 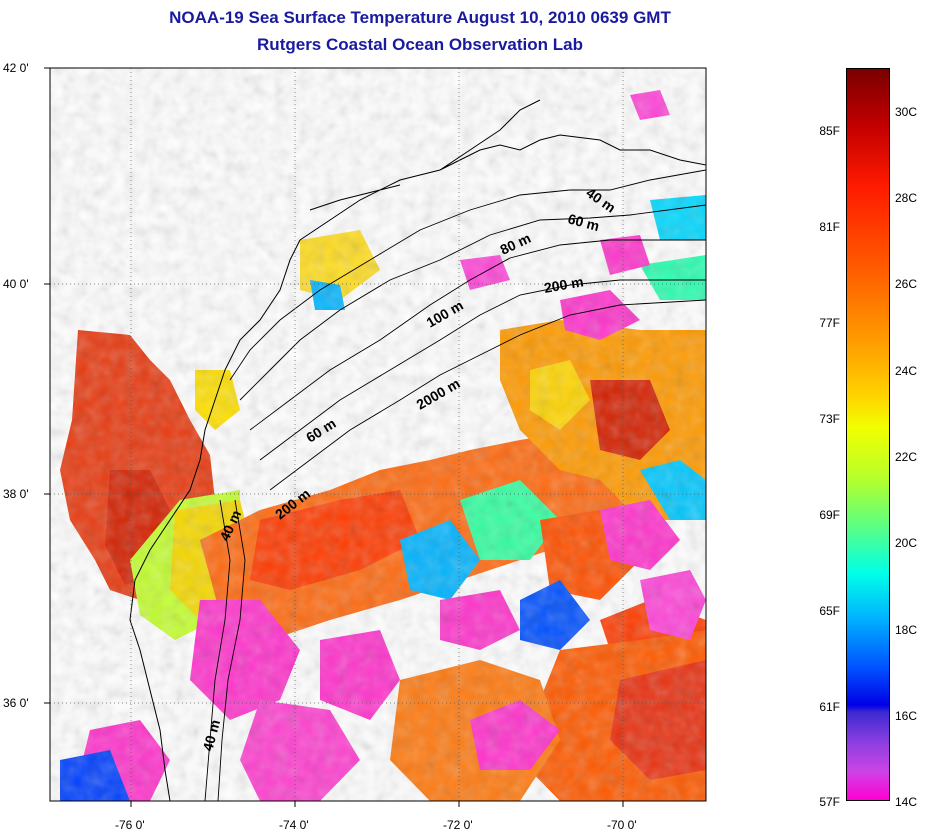 I want to click on lat-label-42: 42 0', so click(x=16, y=68).